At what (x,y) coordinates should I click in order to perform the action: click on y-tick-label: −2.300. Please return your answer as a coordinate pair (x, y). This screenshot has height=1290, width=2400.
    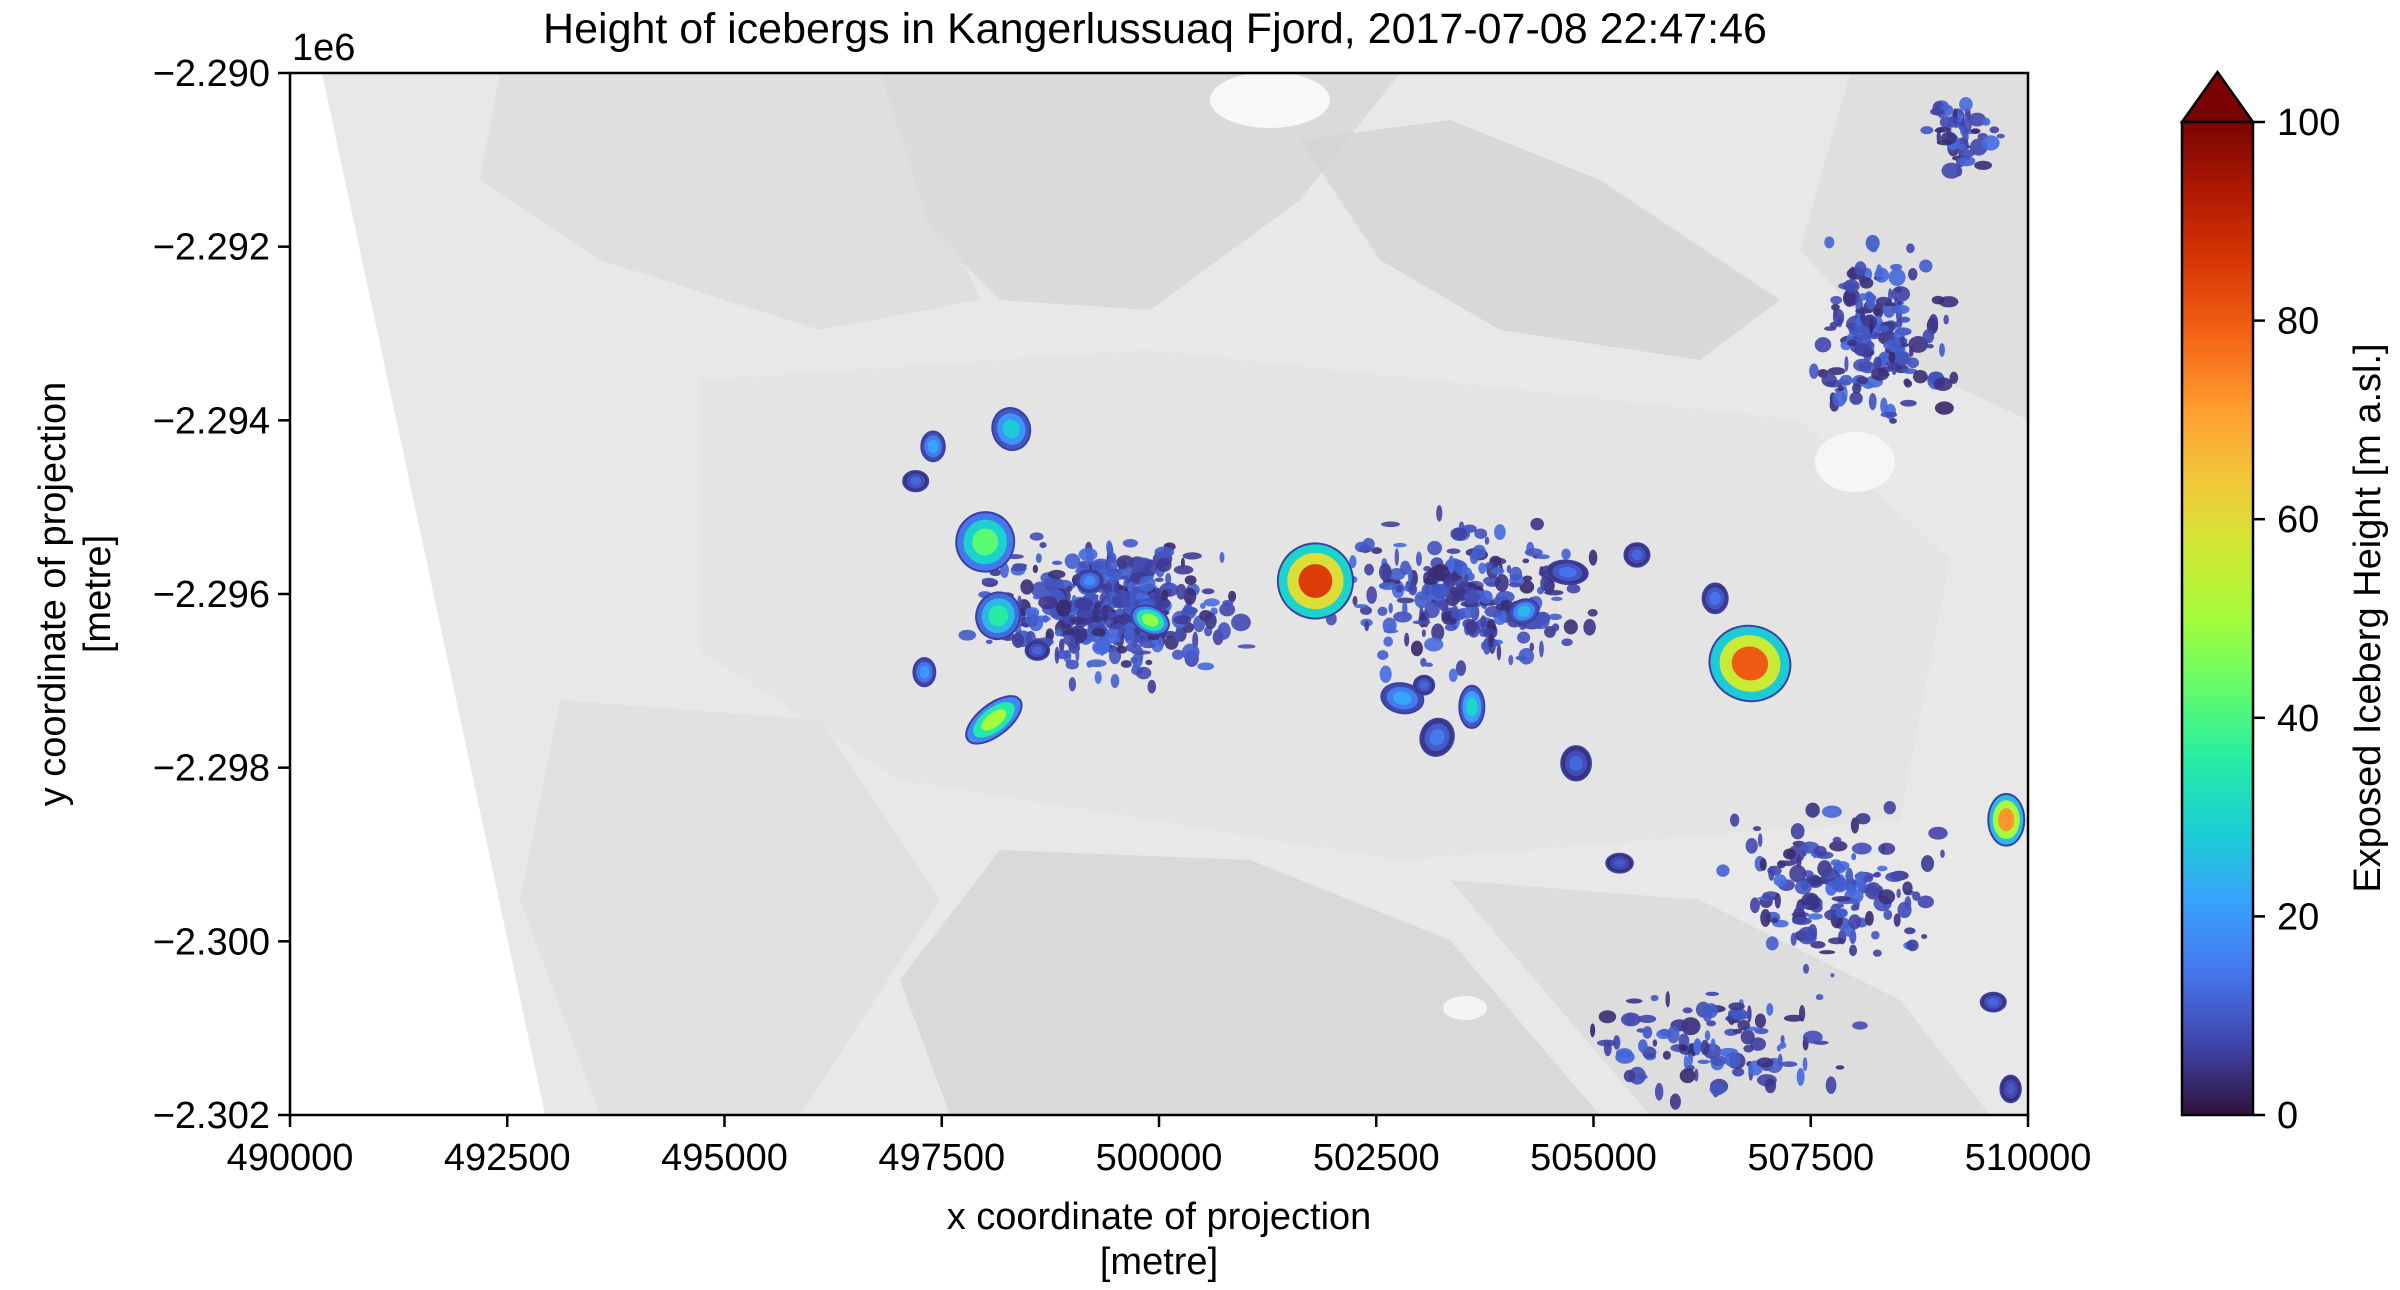
    Looking at the image, I should click on (211, 942).